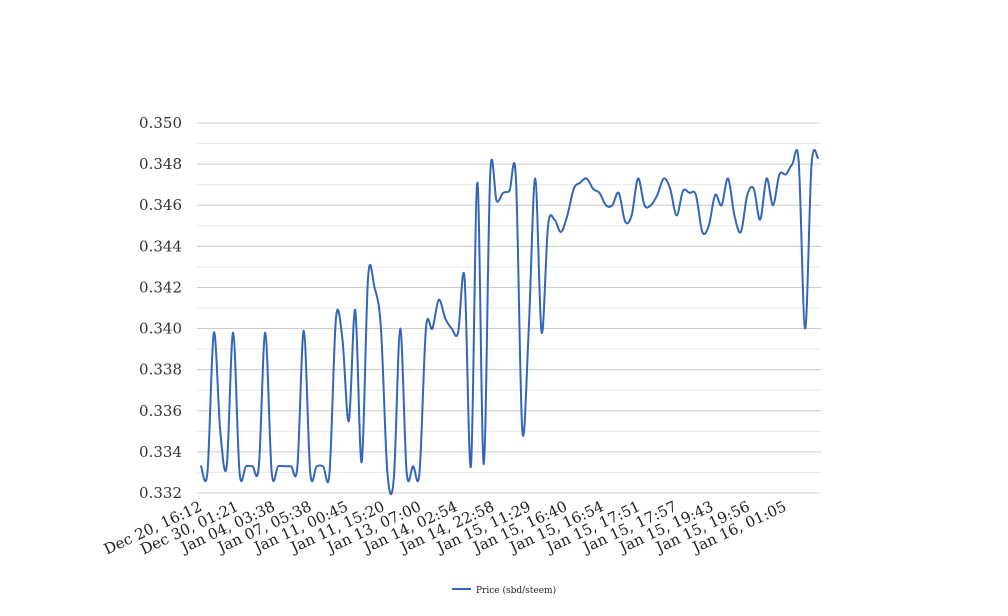 The image size is (1008, 616). I want to click on y-tick-label: 0.350, so click(160, 123).